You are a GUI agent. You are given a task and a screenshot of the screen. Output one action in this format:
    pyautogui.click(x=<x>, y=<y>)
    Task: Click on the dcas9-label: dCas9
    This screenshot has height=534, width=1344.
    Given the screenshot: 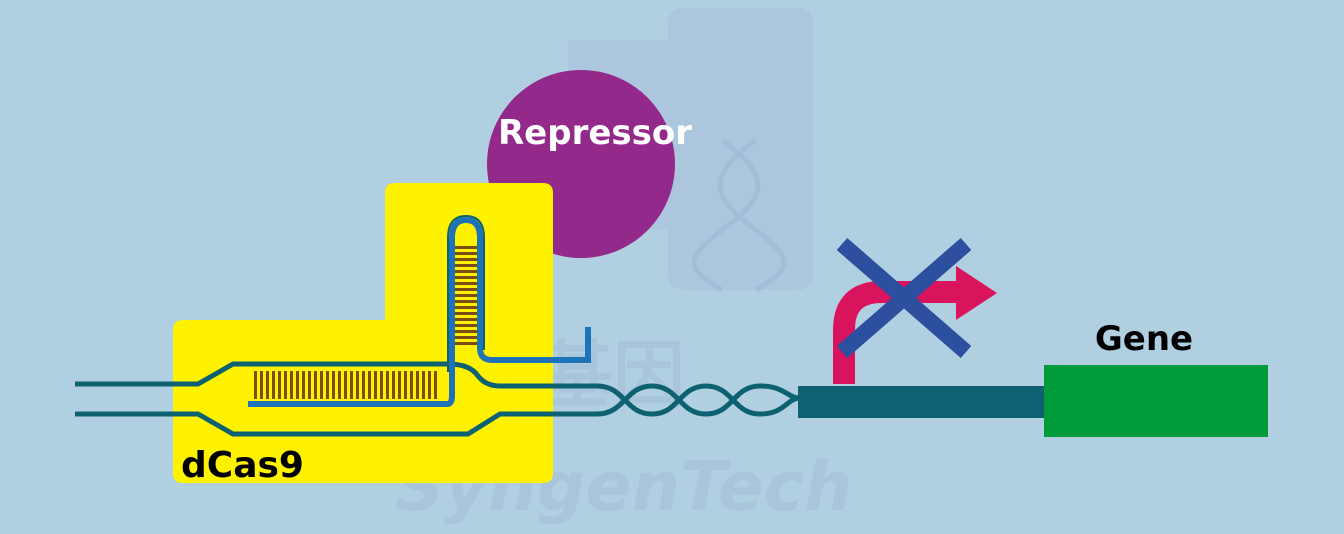 What is the action you would take?
    pyautogui.click(x=242, y=465)
    